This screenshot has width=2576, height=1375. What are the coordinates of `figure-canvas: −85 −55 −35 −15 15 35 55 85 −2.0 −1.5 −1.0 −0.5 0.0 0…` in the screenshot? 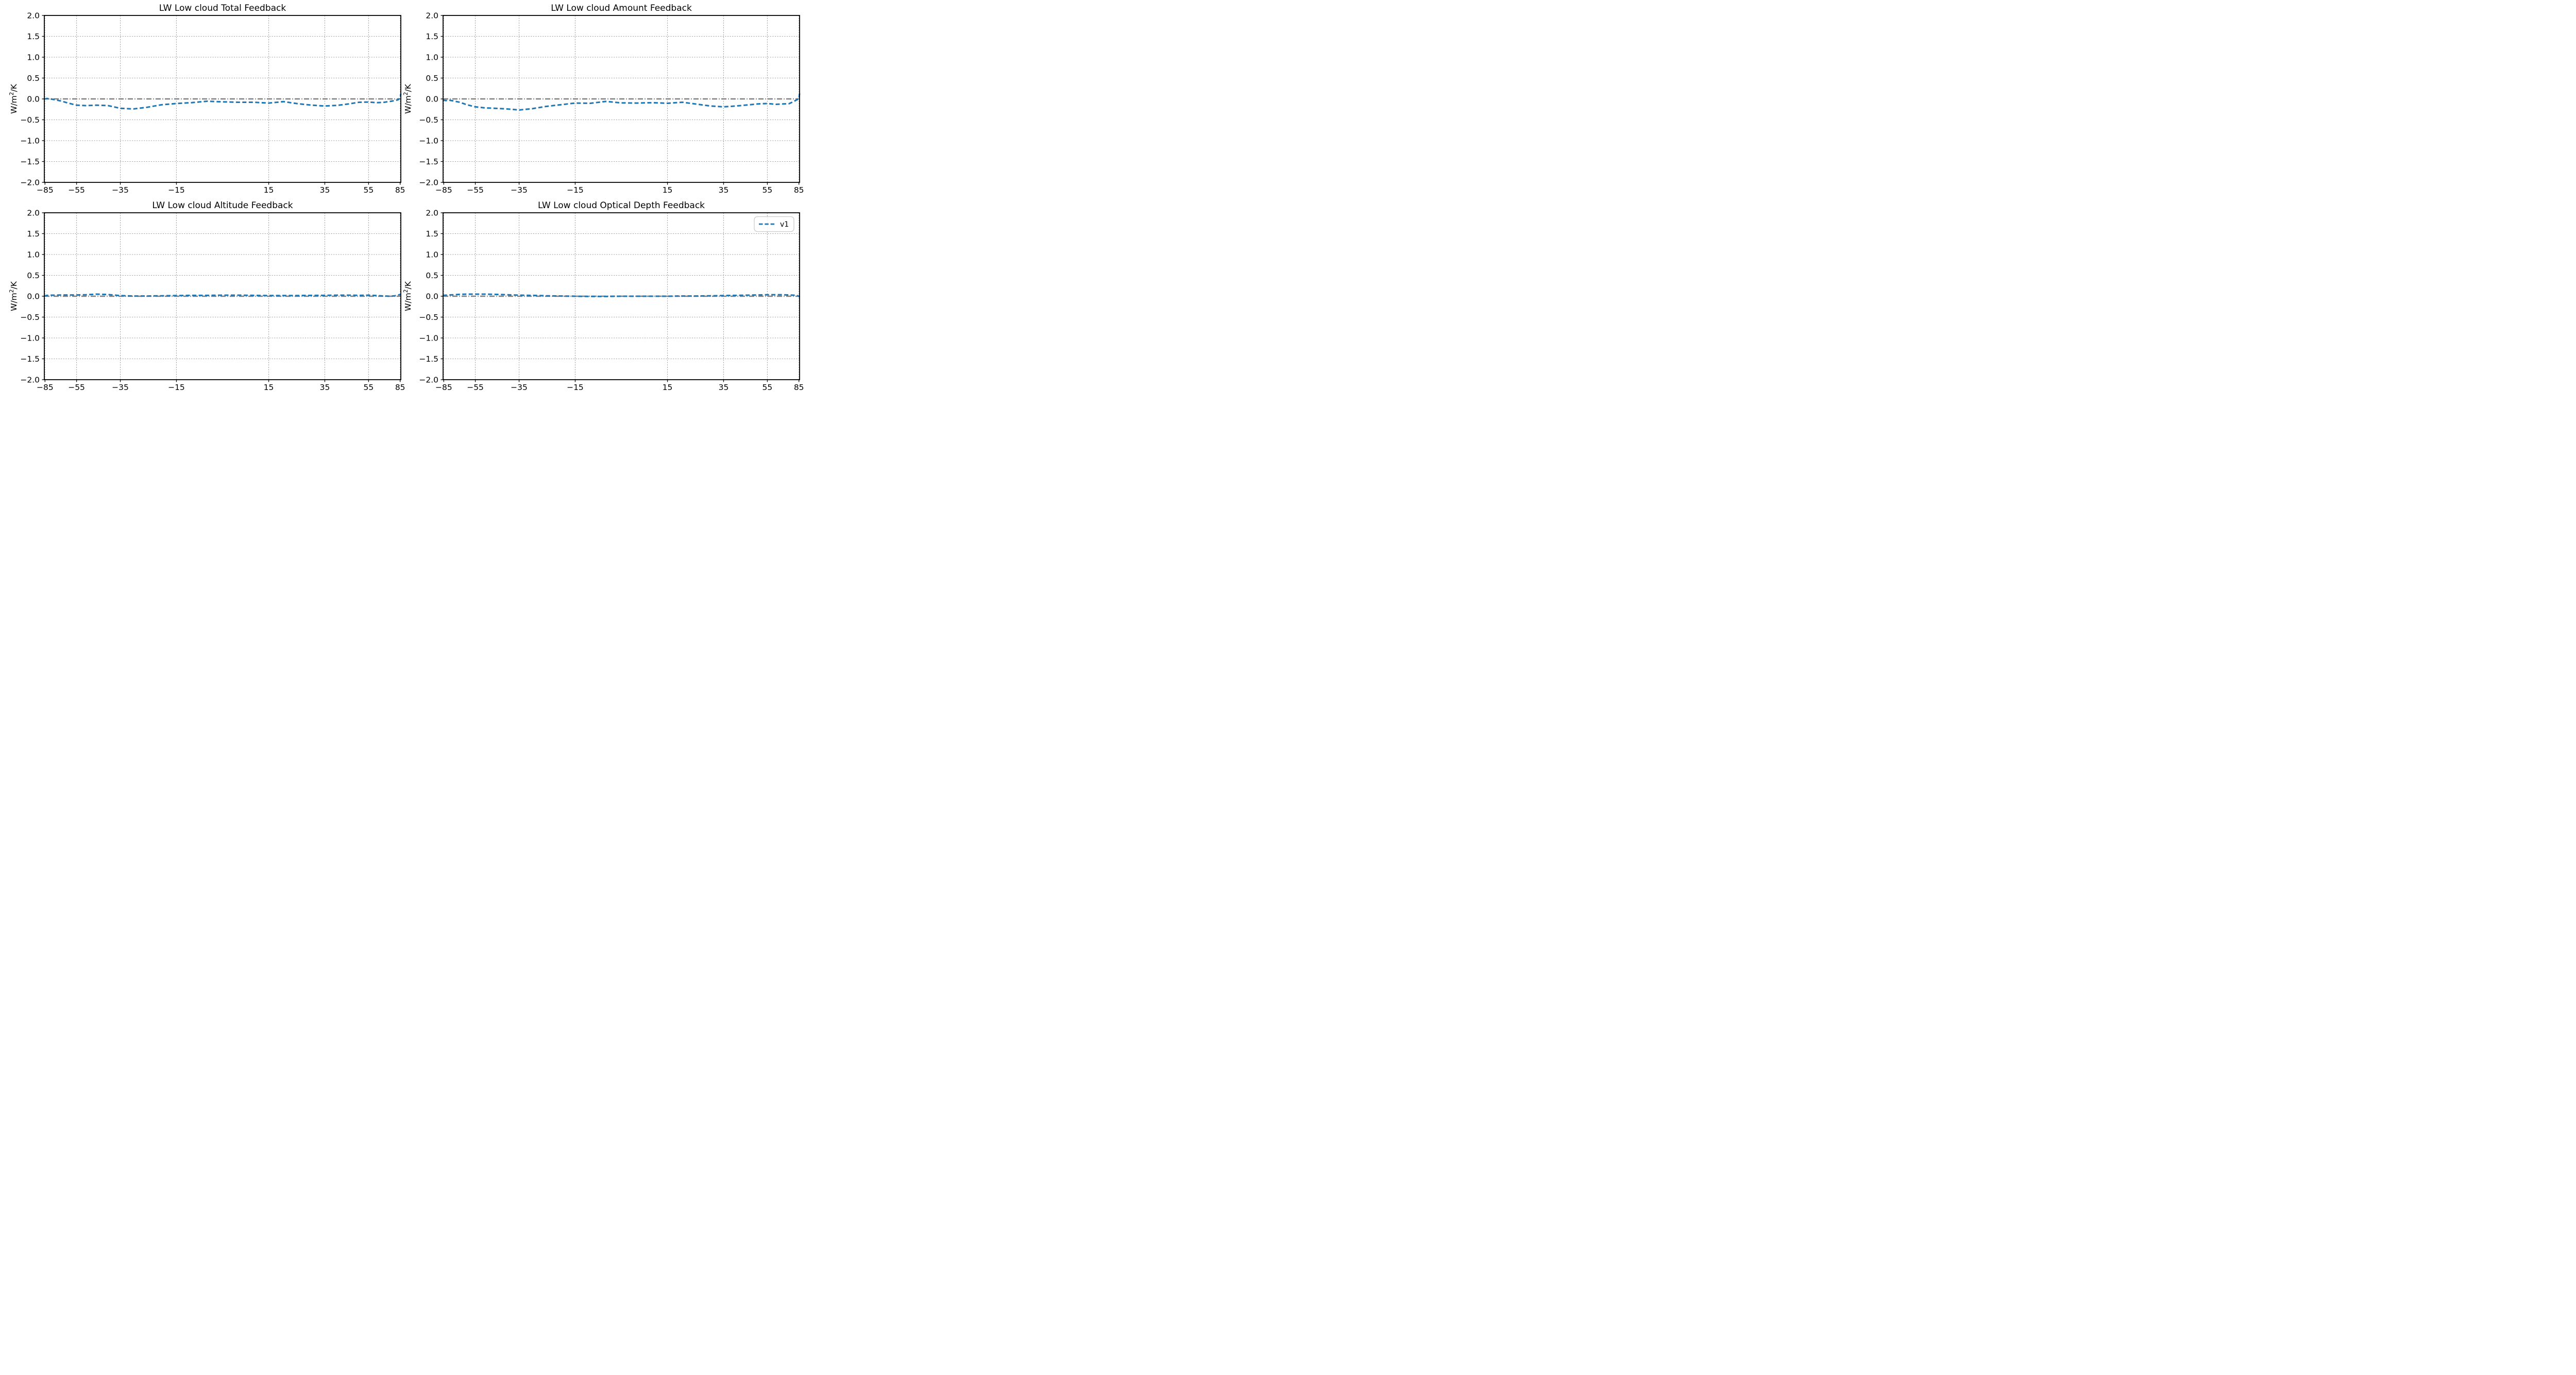 It's located at (404, 199).